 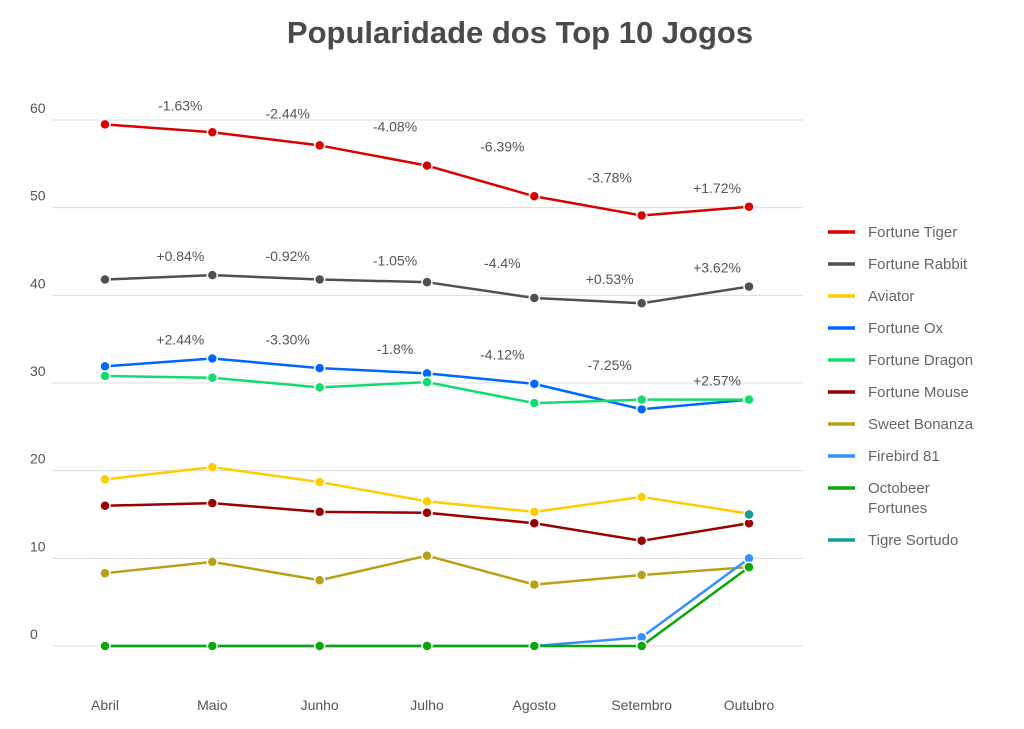 What do you see at coordinates (535, 705) in the screenshot?
I see `x-tick-label: Agosto` at bounding box center [535, 705].